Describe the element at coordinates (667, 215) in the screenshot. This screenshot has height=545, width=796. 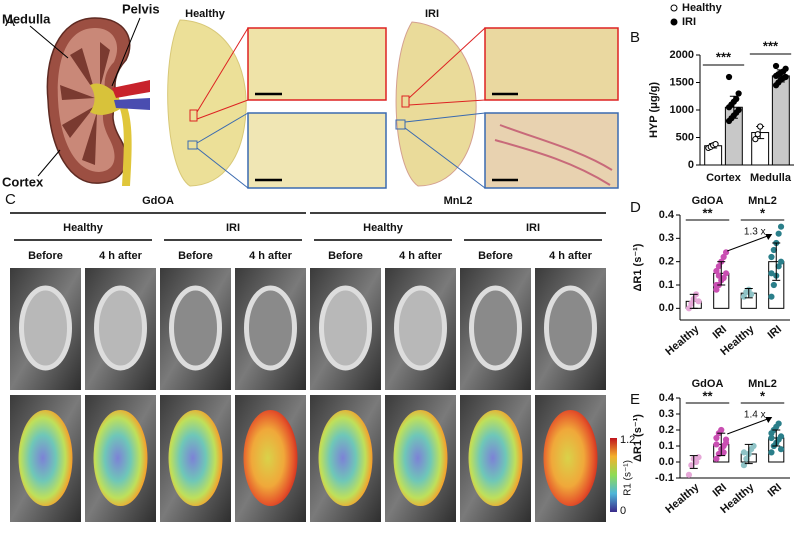
I see `y-tick-label: 0.4` at that location.